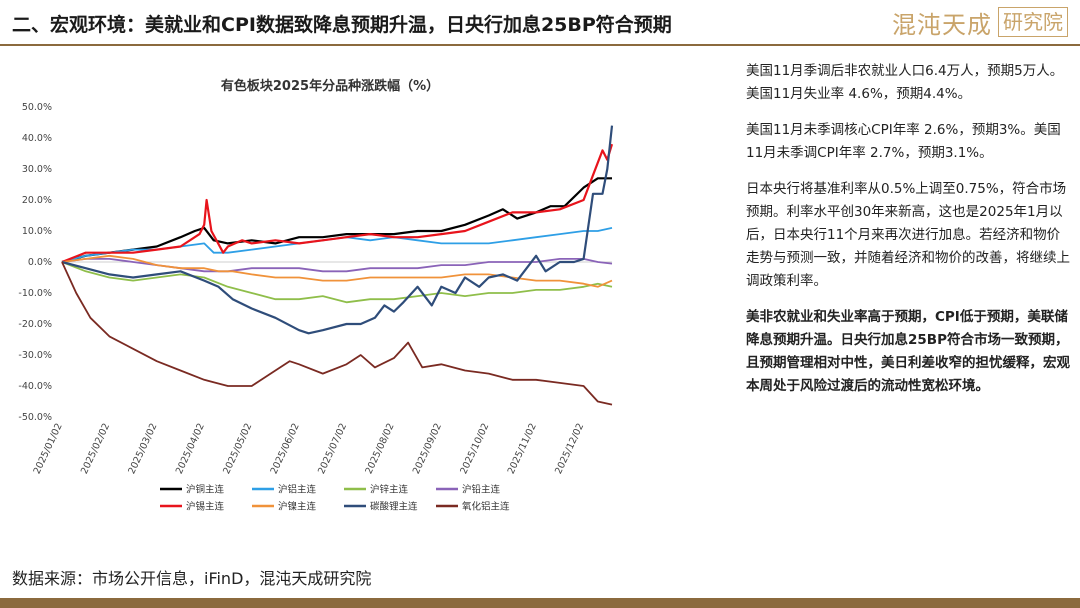 The height and width of the screenshot is (608, 1080). What do you see at coordinates (297, 507) in the screenshot?
I see `legend-label: 沪镍主连` at bounding box center [297, 507].